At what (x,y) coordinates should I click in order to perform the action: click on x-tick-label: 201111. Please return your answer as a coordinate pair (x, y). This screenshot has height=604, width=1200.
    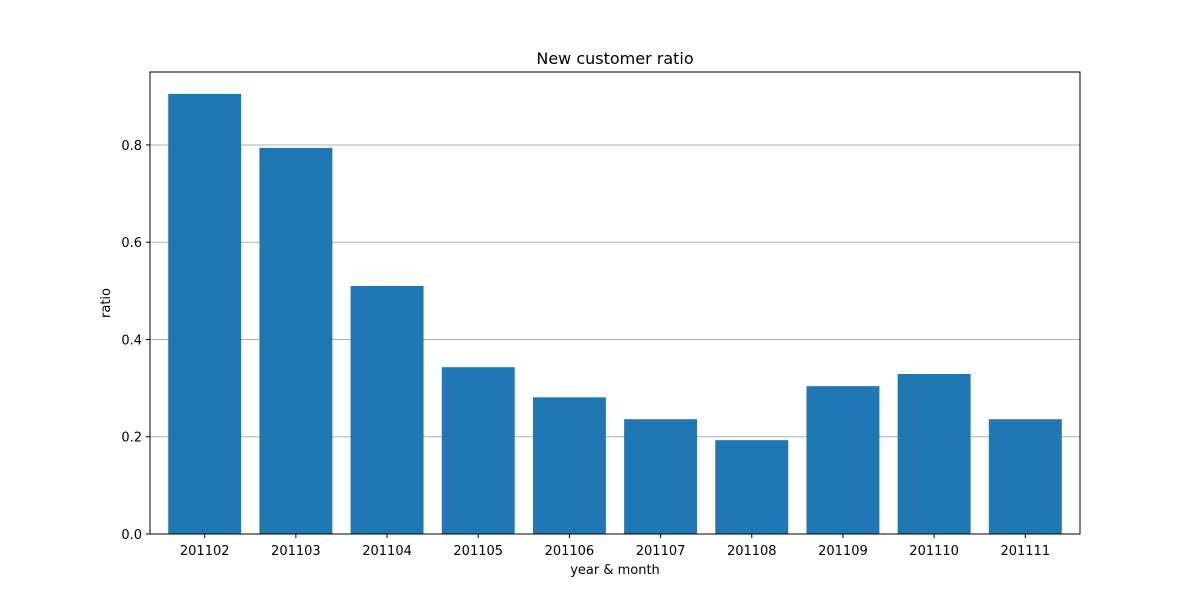
    Looking at the image, I should click on (1025, 551).